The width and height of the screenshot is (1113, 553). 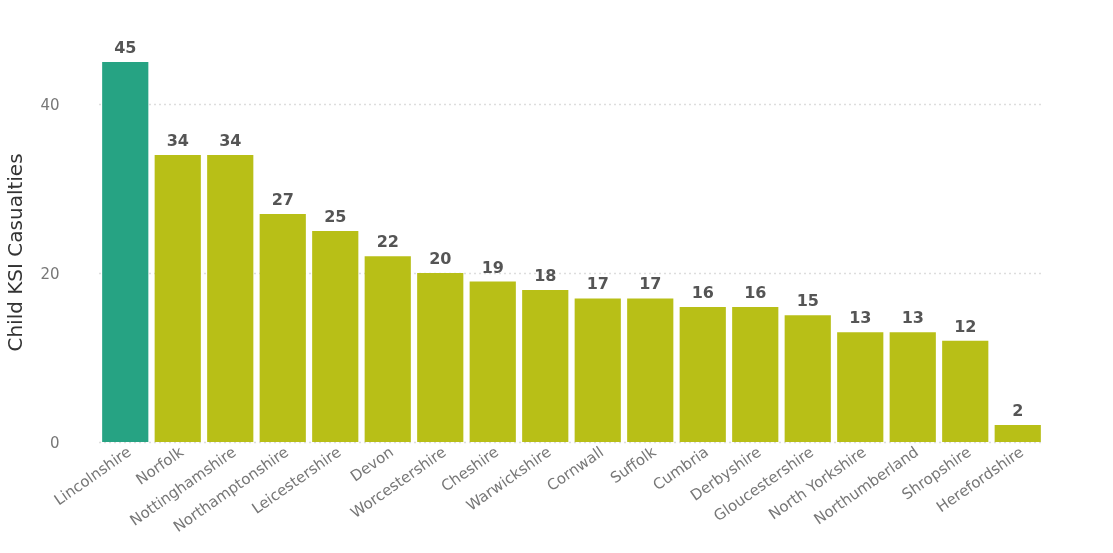 I want to click on data-label: 2, so click(x=1018, y=411).